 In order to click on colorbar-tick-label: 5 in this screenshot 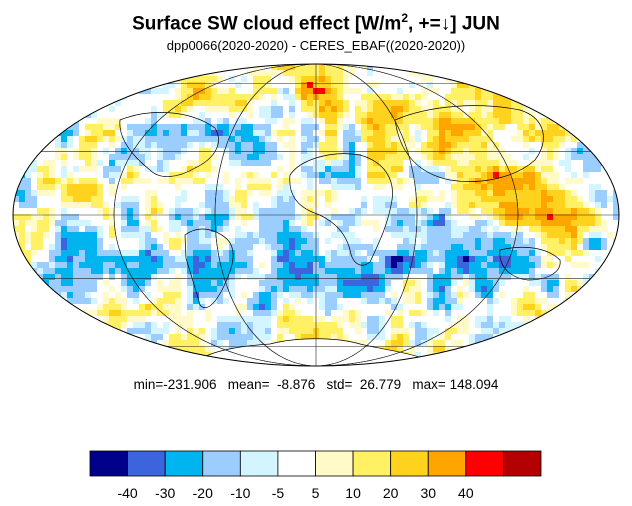, I will do `click(316, 493)`.